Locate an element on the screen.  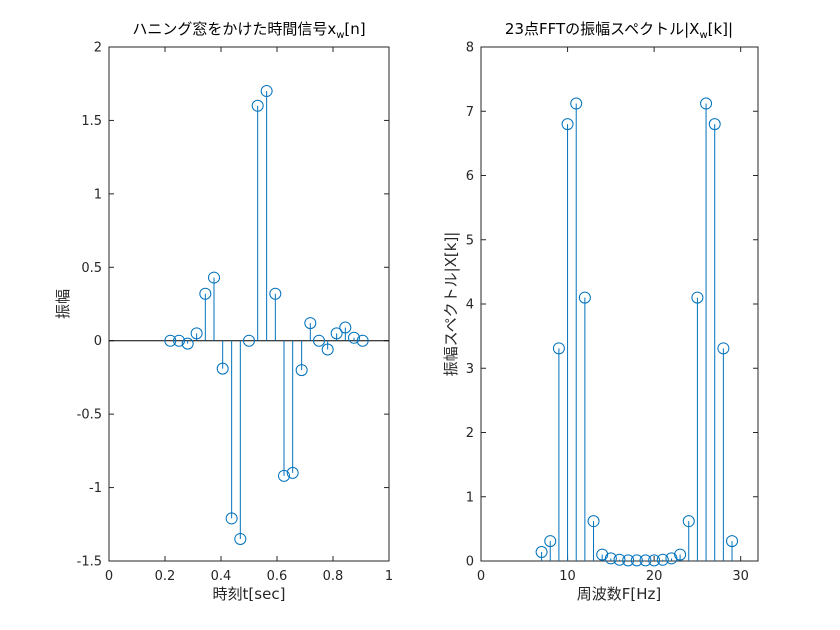
time-signal-ylabel: 振幅 is located at coordinates (63, 304).